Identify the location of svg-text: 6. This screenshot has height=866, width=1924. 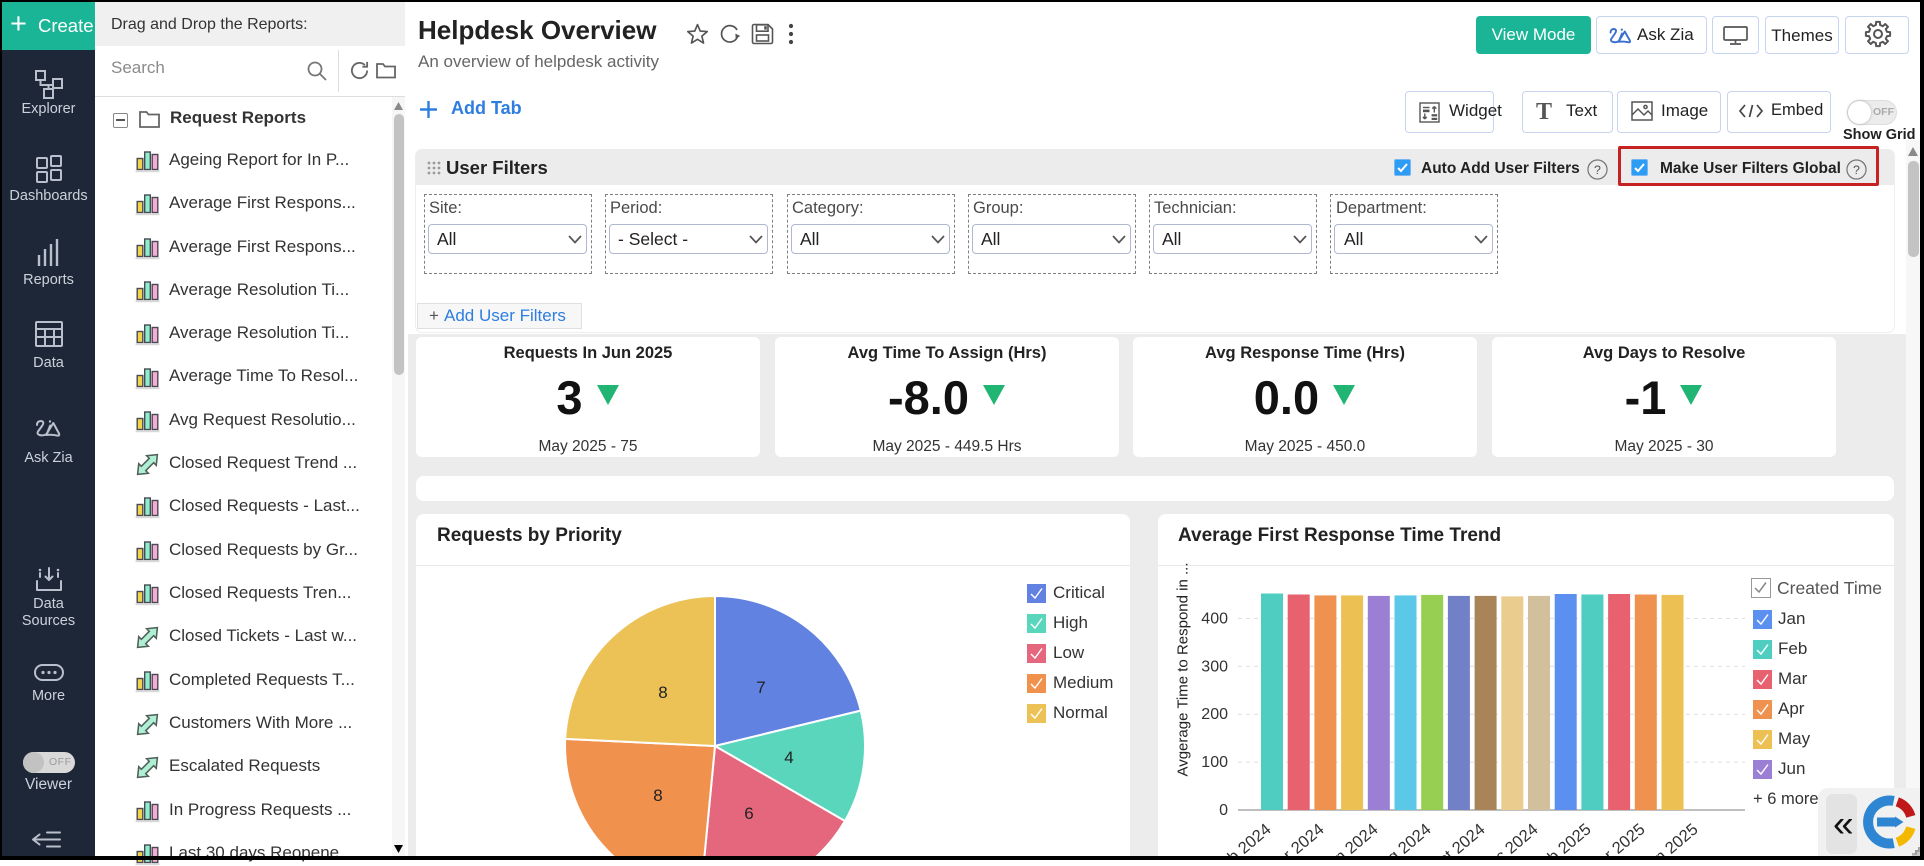
(748, 813).